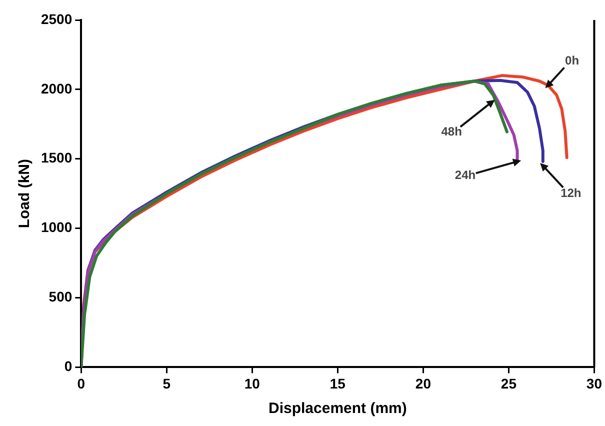 The image size is (605, 426). What do you see at coordinates (166, 383) in the screenshot?
I see `x-tick-label: 5` at bounding box center [166, 383].